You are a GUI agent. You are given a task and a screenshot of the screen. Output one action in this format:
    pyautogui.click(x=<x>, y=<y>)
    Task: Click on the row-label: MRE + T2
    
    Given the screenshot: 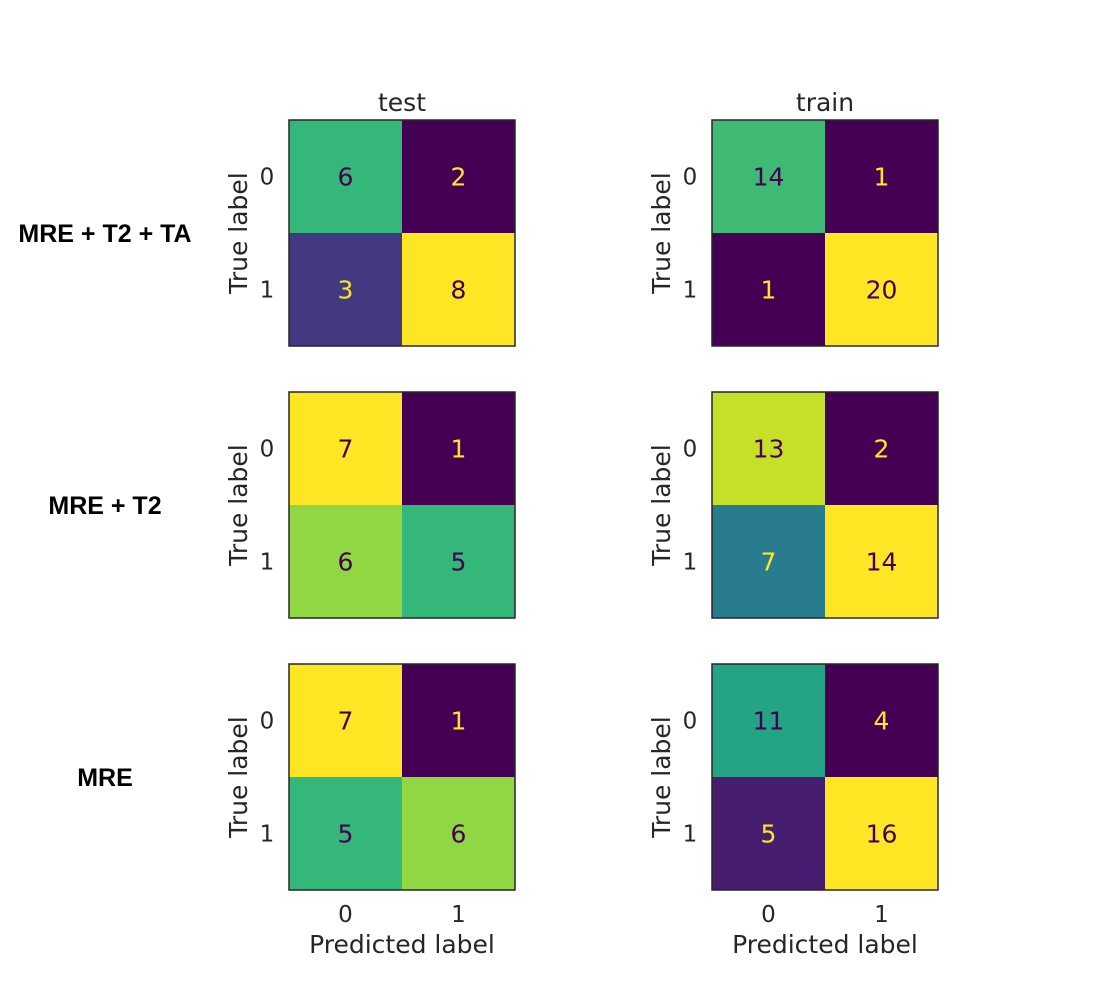 What is the action you would take?
    pyautogui.click(x=104, y=506)
    